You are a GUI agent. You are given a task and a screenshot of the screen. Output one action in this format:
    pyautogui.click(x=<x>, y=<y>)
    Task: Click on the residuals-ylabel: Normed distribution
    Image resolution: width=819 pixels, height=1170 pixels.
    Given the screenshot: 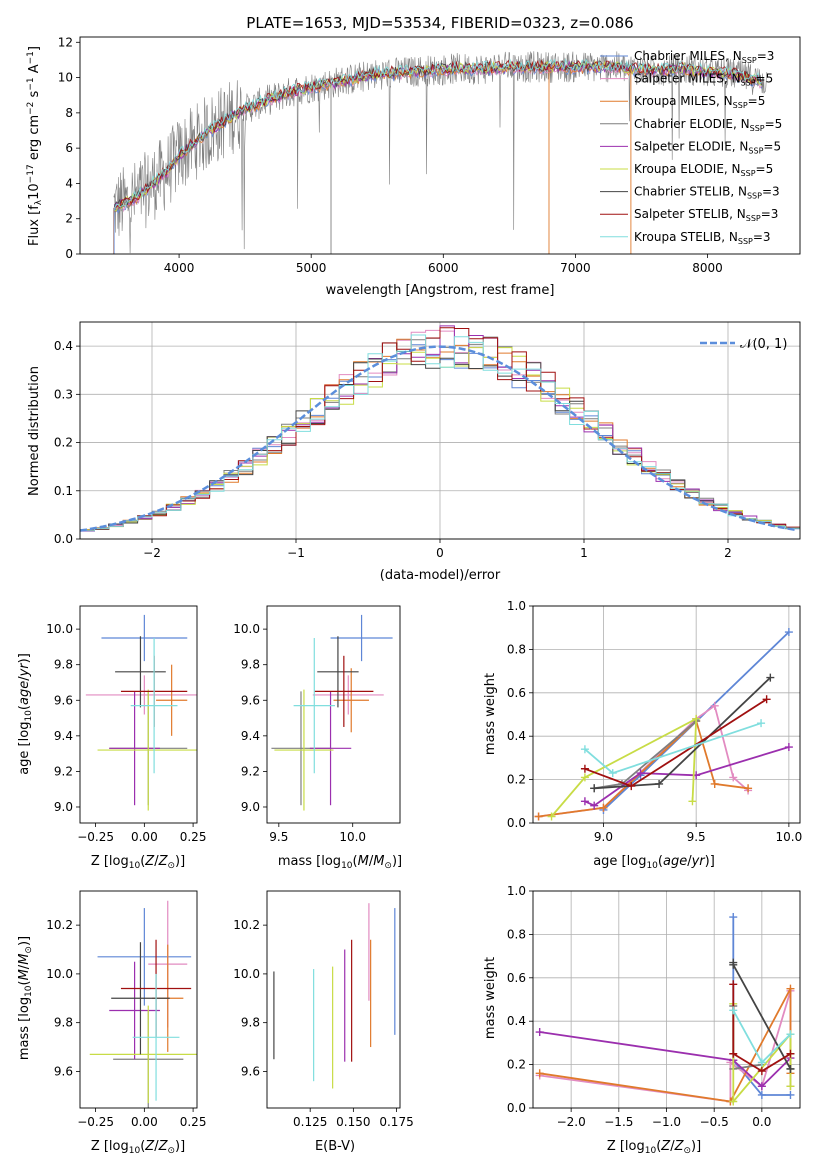 What is the action you would take?
    pyautogui.click(x=34, y=431)
    